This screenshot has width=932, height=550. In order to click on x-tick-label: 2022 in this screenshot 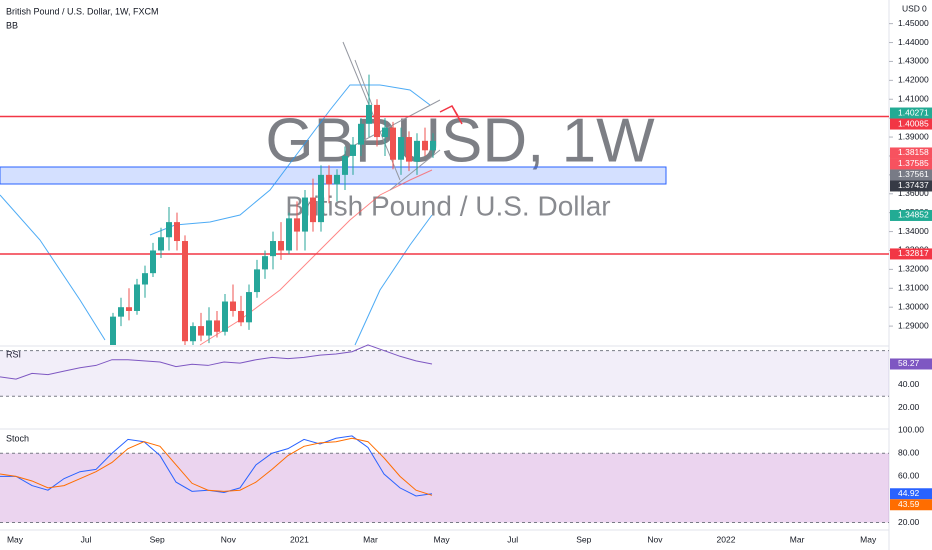, I will do `click(726, 539)`.